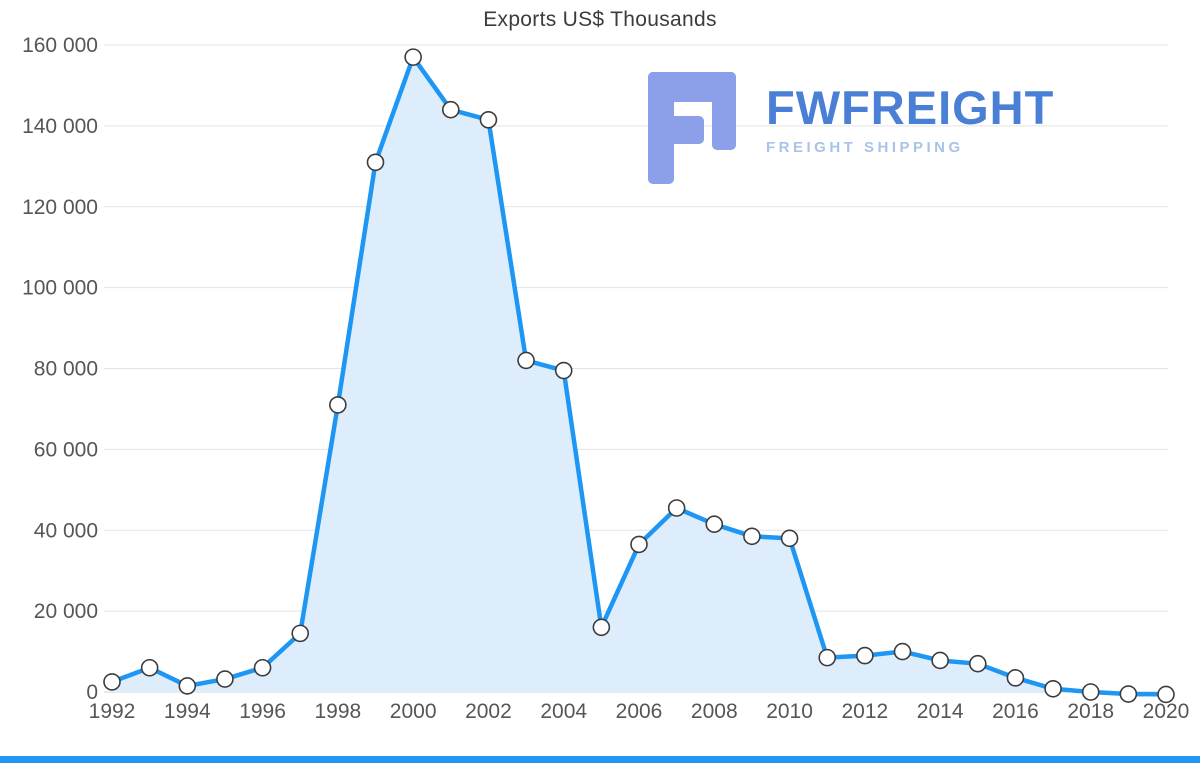  What do you see at coordinates (112, 711) in the screenshot?
I see `x-axis-tick-label: 1992` at bounding box center [112, 711].